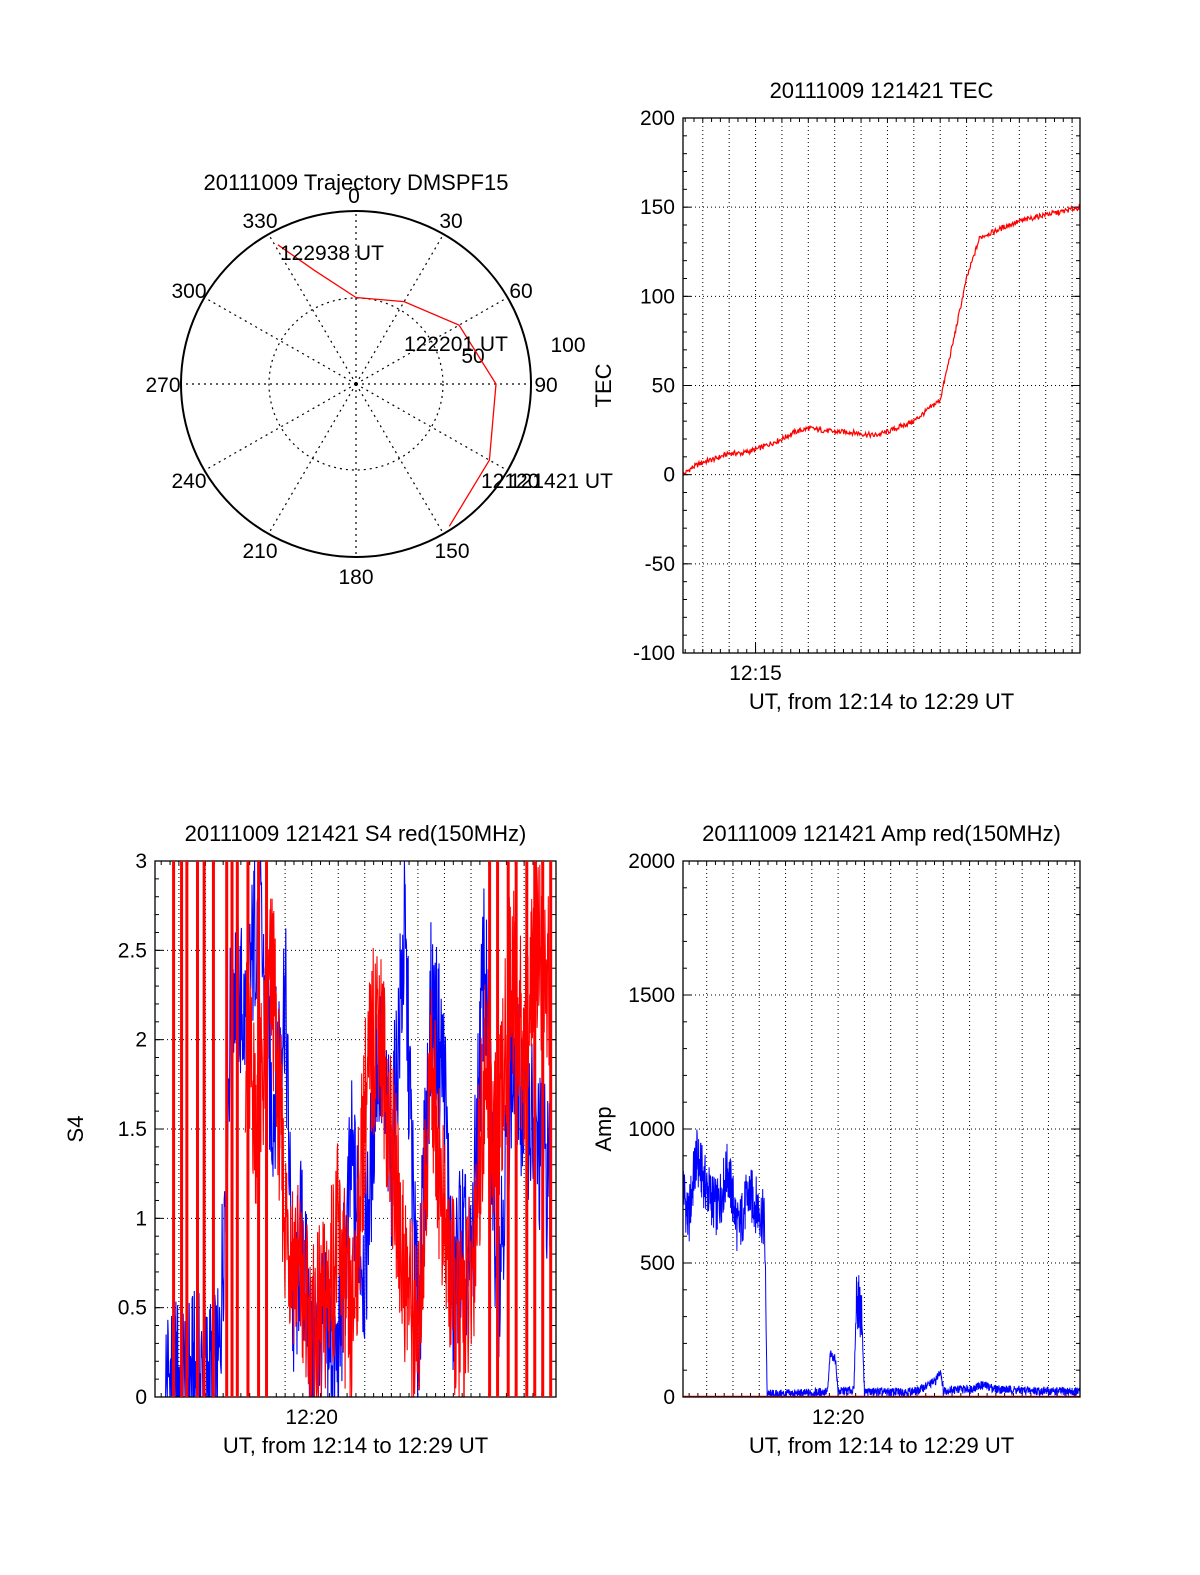 The width and height of the screenshot is (1200, 1575). Describe the element at coordinates (311, 1417) in the screenshot. I see `s4-xtick-label-0: 12:20` at that location.